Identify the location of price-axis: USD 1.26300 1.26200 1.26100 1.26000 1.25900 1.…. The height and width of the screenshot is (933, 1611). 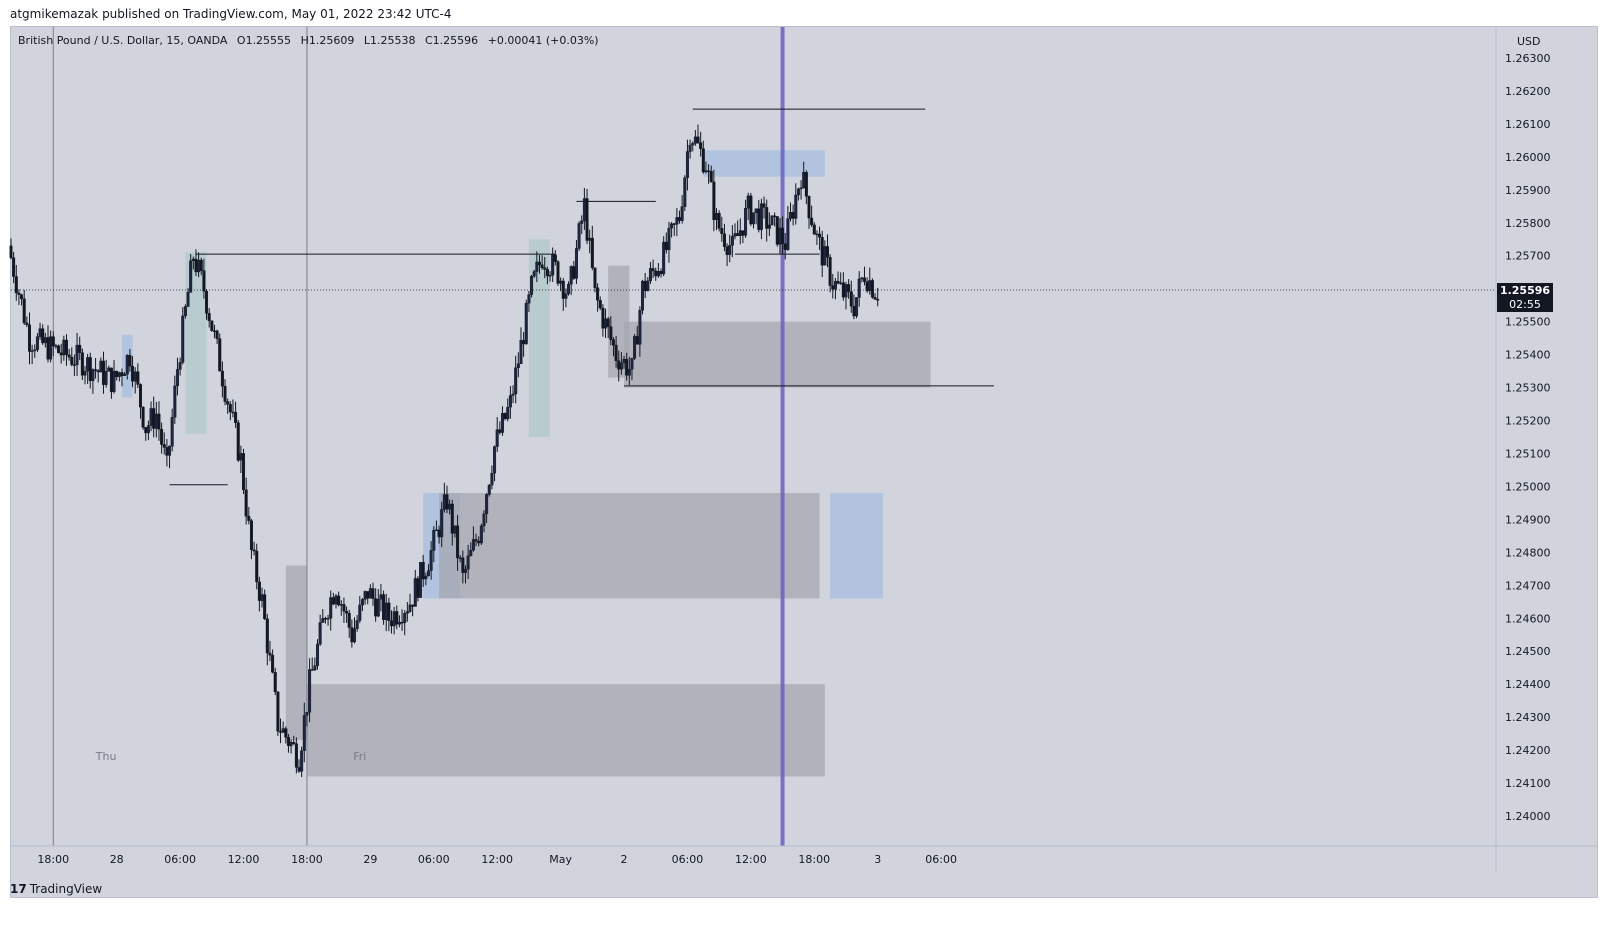
(1523, 449).